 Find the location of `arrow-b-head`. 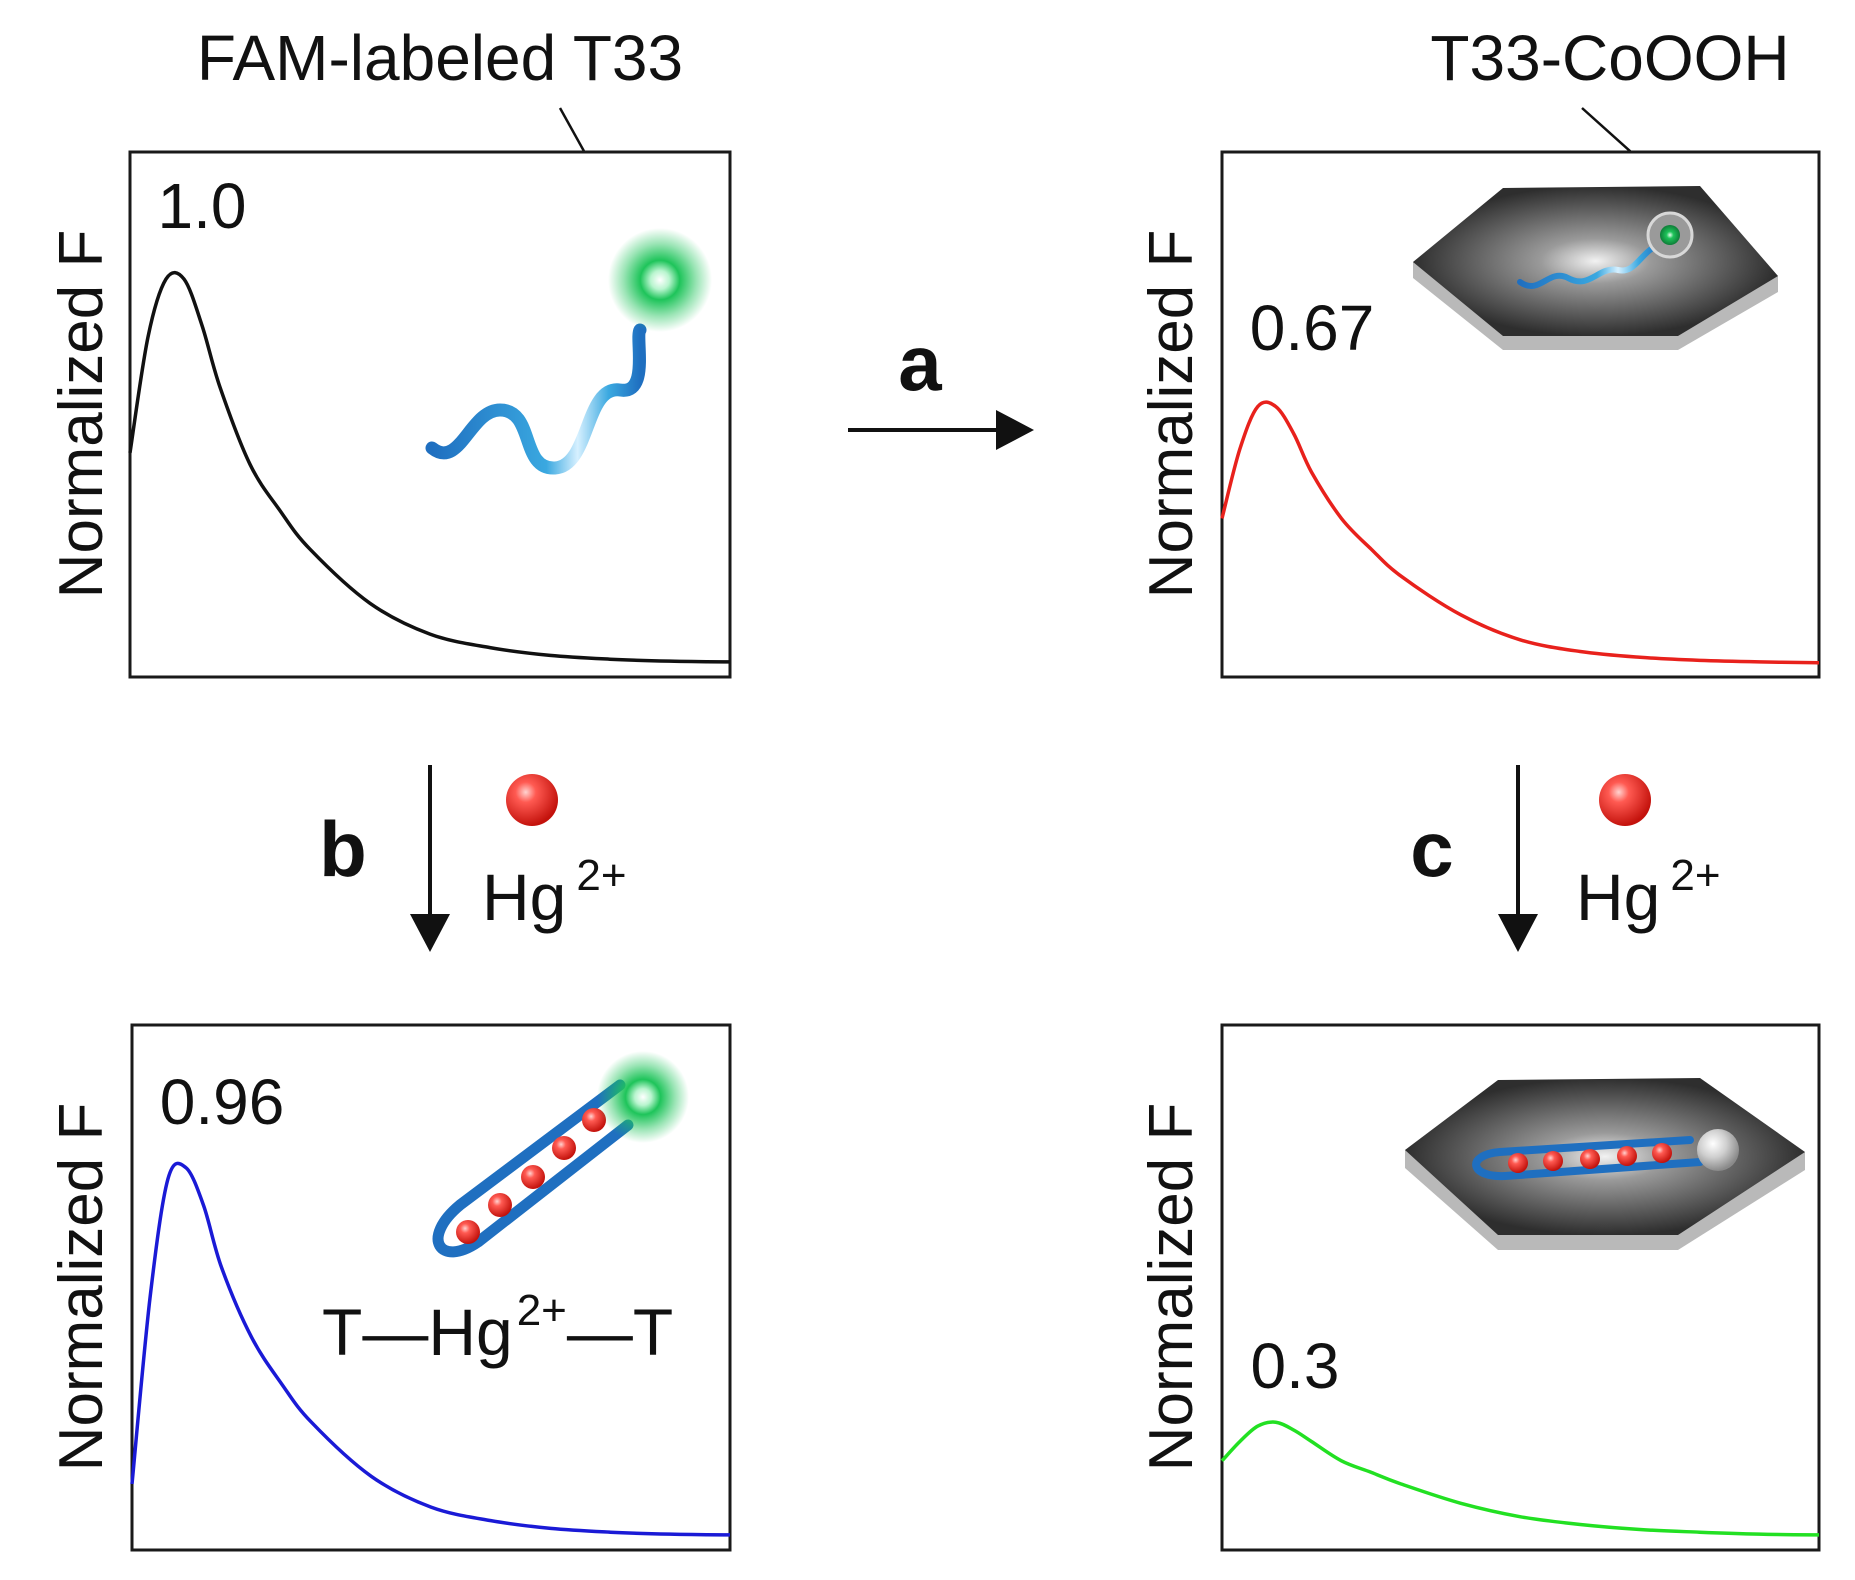

arrow-b-head is located at coordinates (430, 933).